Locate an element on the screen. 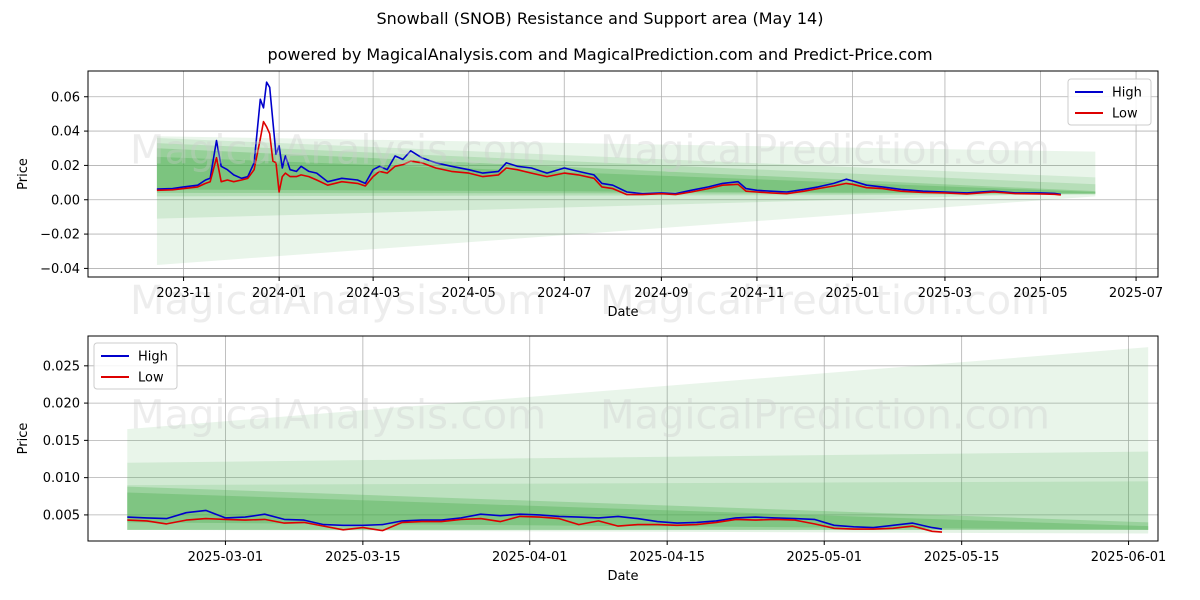 This screenshot has height=600, width=1200. x-tick-label: 2025-05 is located at coordinates (1040, 293).